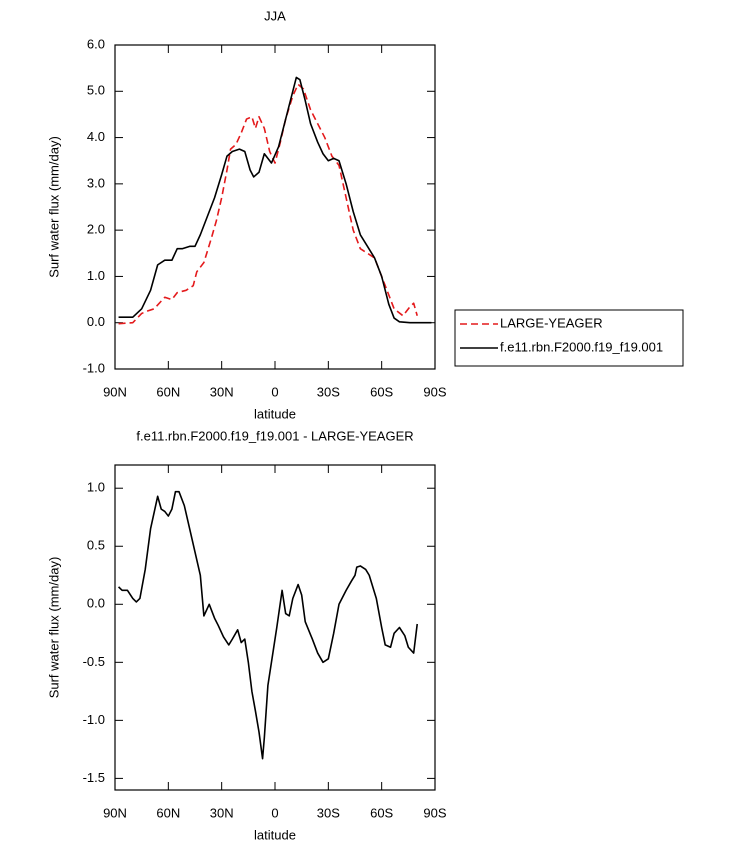  I want to click on legend-label: f.e11.rbn.F2000.f19_f19.001, so click(581, 346).